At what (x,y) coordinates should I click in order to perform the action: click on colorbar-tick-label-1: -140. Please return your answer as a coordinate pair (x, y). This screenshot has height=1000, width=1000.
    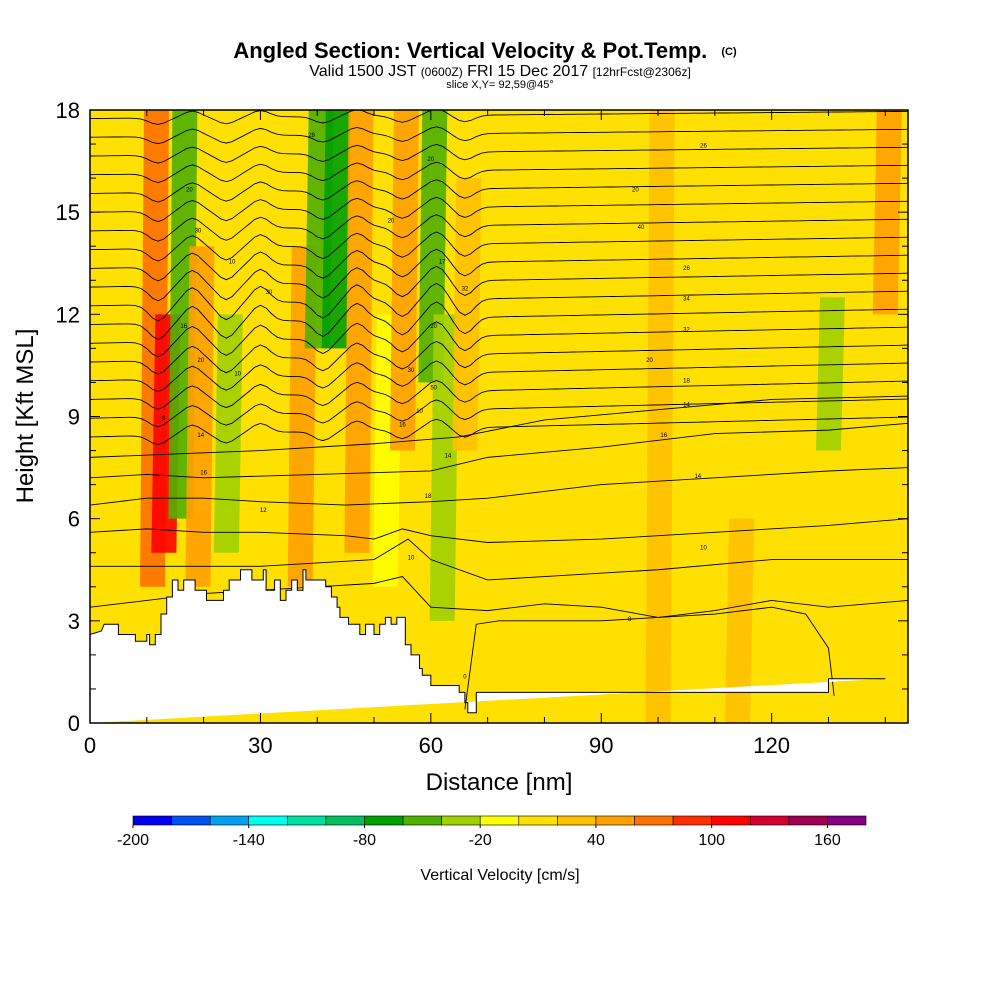
    Looking at the image, I should click on (249, 840).